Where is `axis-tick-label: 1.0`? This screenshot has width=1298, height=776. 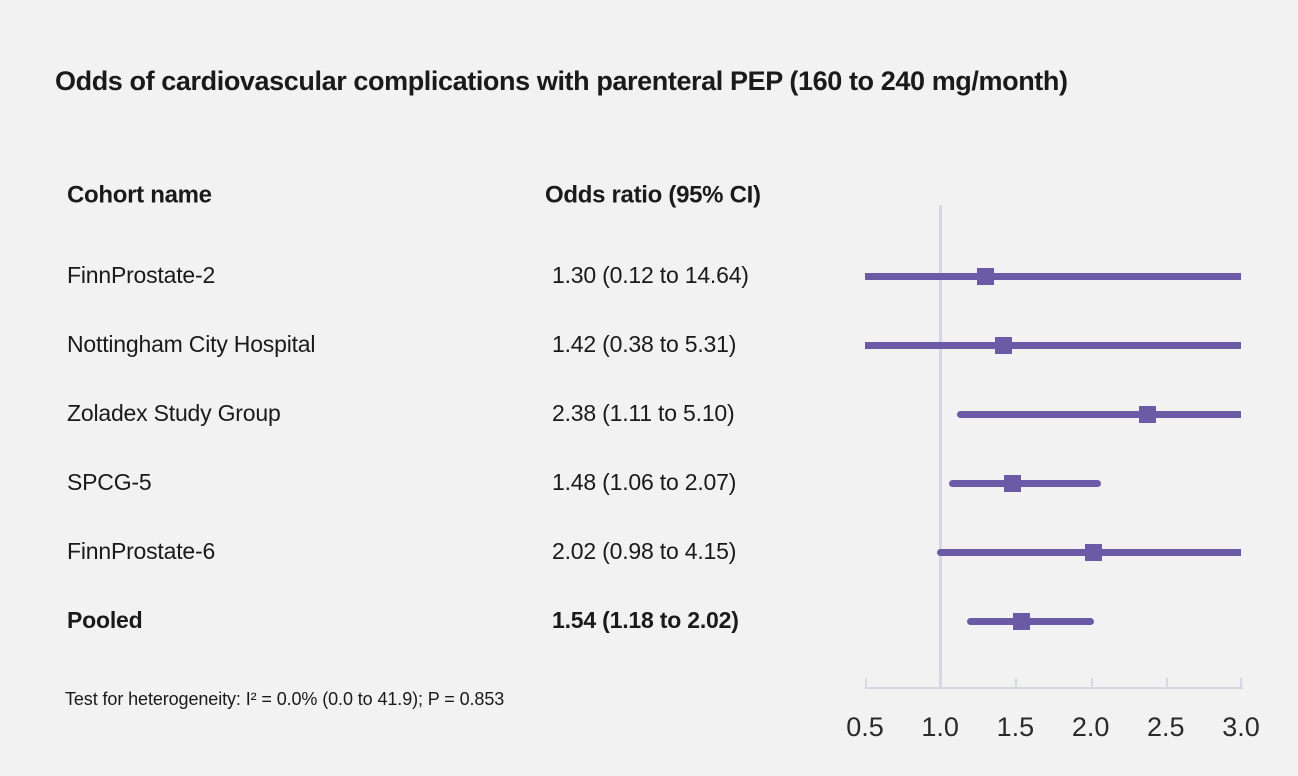 axis-tick-label: 1.0 is located at coordinates (940, 727).